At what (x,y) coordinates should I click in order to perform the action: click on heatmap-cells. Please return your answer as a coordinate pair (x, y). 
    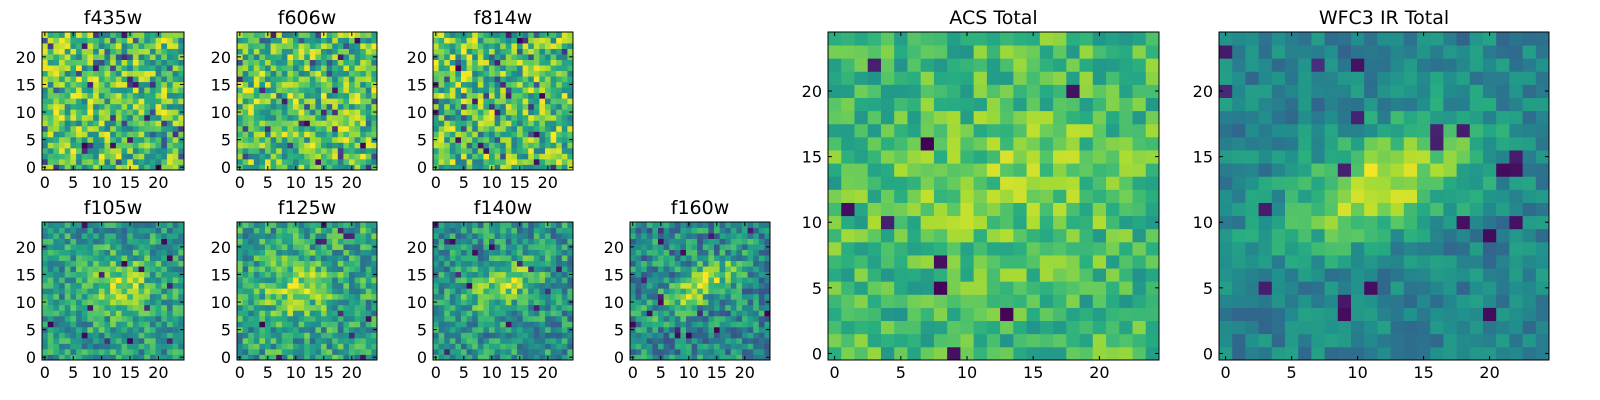
    Looking at the image, I should click on (113, 101).